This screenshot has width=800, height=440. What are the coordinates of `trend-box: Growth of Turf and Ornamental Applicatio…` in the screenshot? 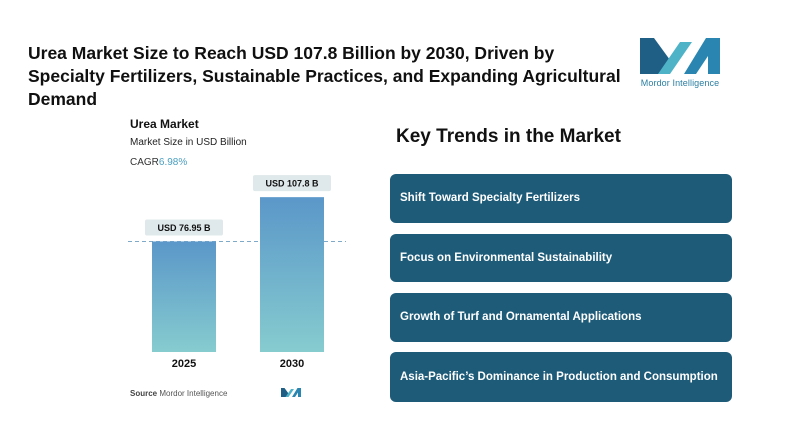 It's located at (561, 317).